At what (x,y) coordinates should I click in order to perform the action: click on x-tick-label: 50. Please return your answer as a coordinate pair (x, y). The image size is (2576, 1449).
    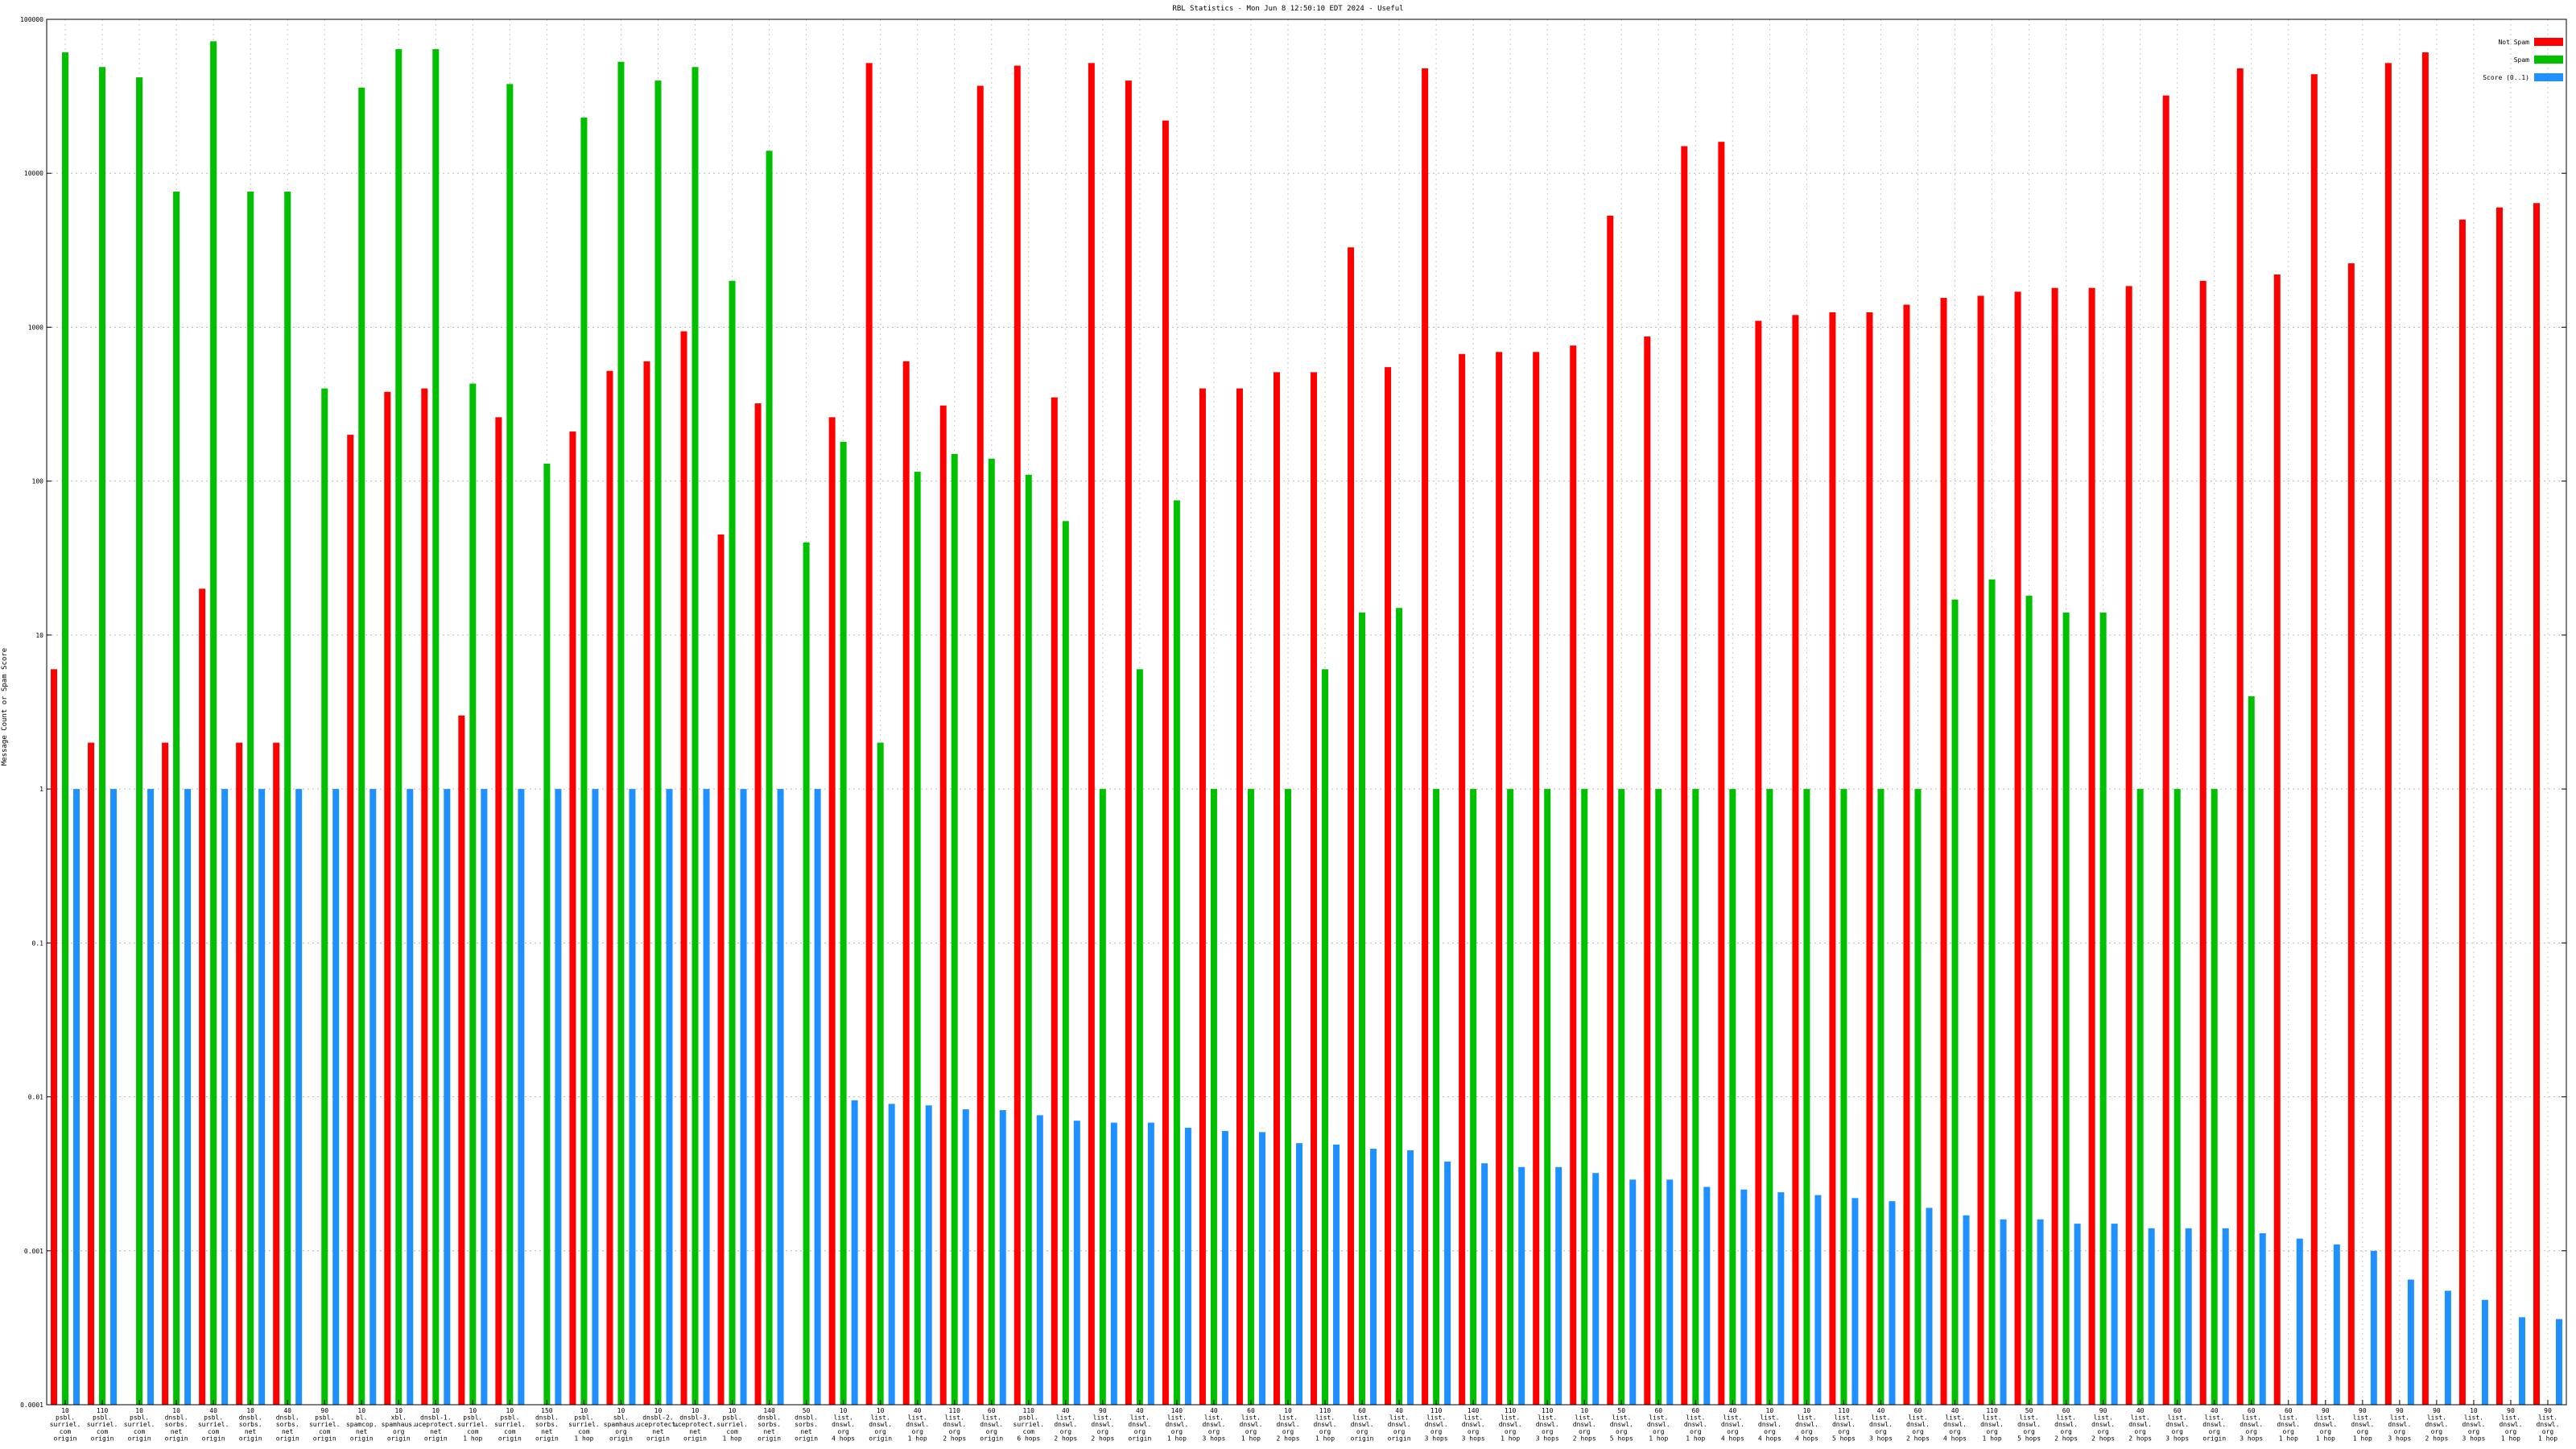
    Looking at the image, I should click on (807, 1410).